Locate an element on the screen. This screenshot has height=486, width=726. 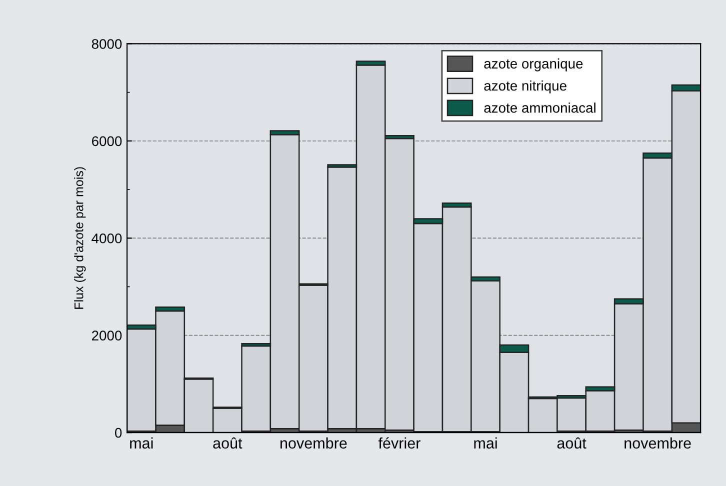
y-tick-label: 6000 is located at coordinates (107, 141).